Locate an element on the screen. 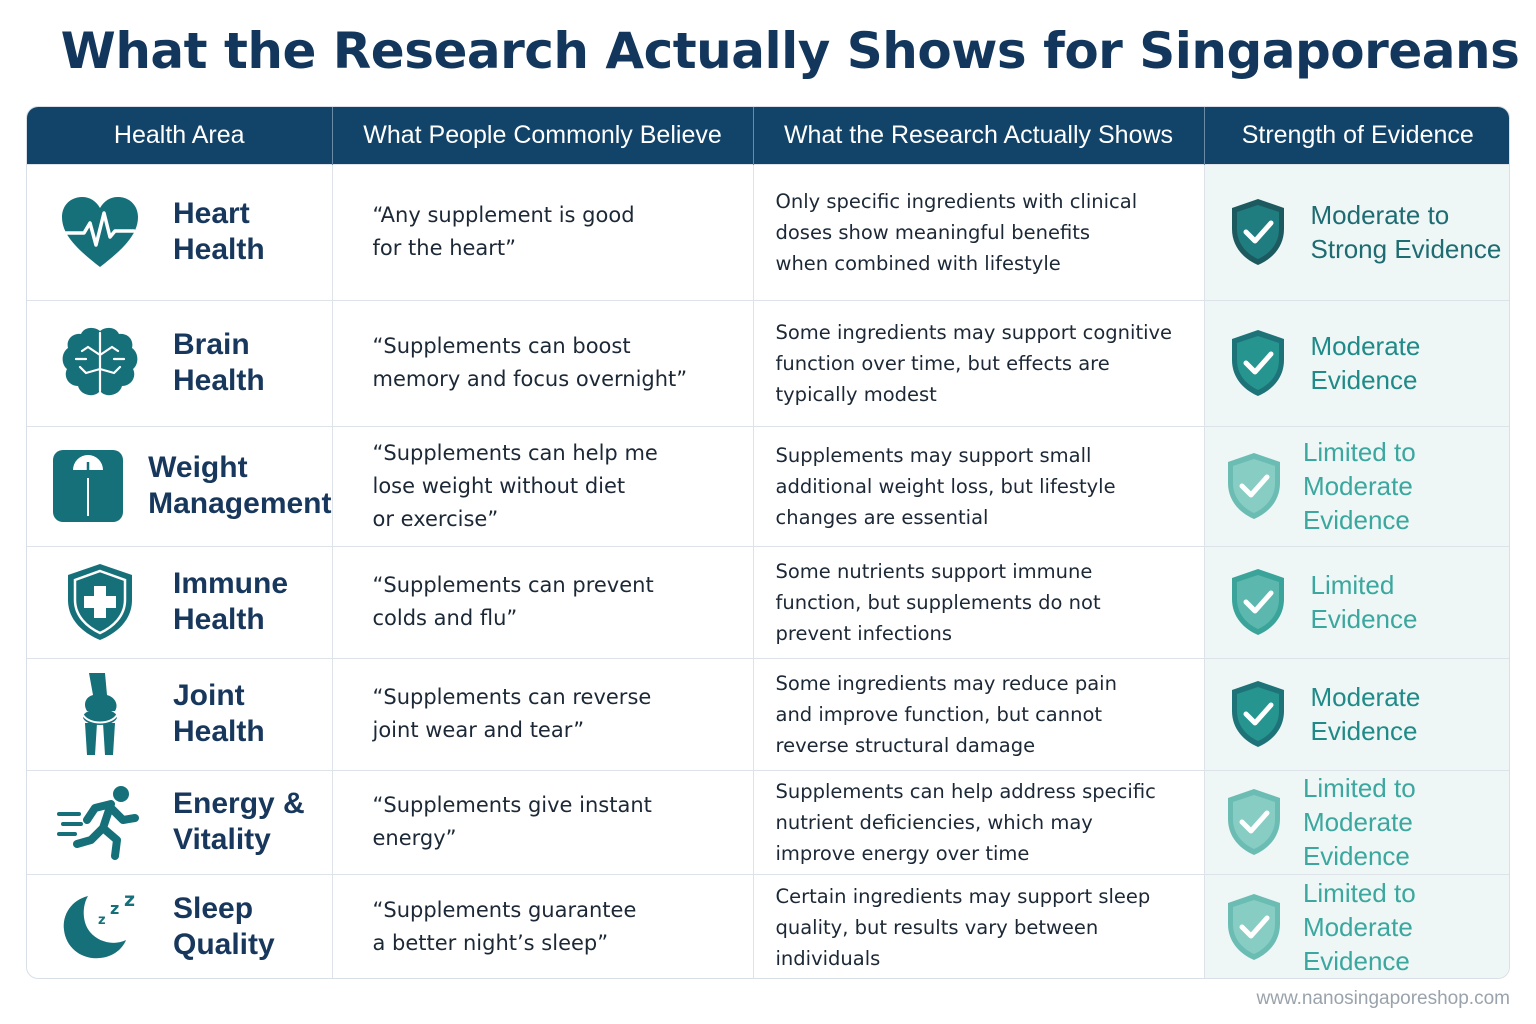 The image size is (1536, 1024). brain-icon is located at coordinates (100, 363).